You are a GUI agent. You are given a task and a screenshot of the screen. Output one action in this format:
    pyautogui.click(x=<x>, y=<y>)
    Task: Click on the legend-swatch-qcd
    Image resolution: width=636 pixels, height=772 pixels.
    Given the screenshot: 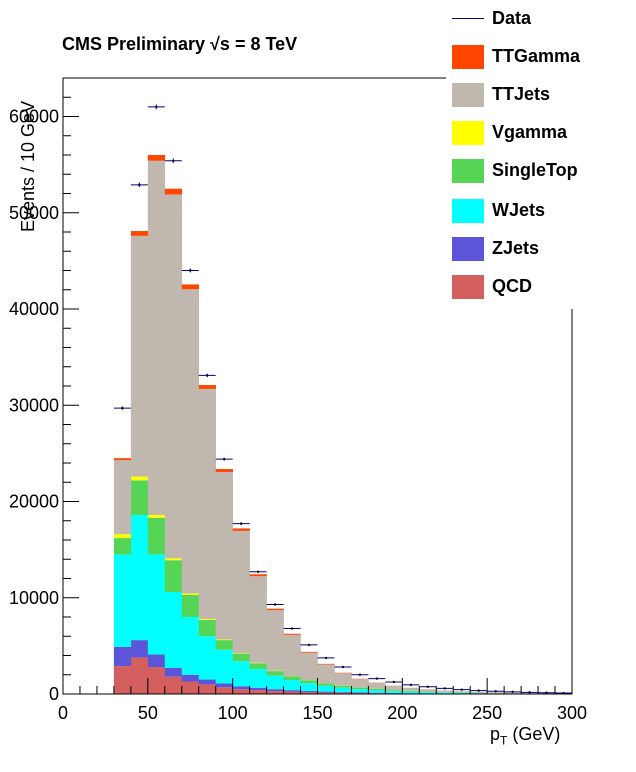 What is the action you would take?
    pyautogui.click(x=468, y=287)
    